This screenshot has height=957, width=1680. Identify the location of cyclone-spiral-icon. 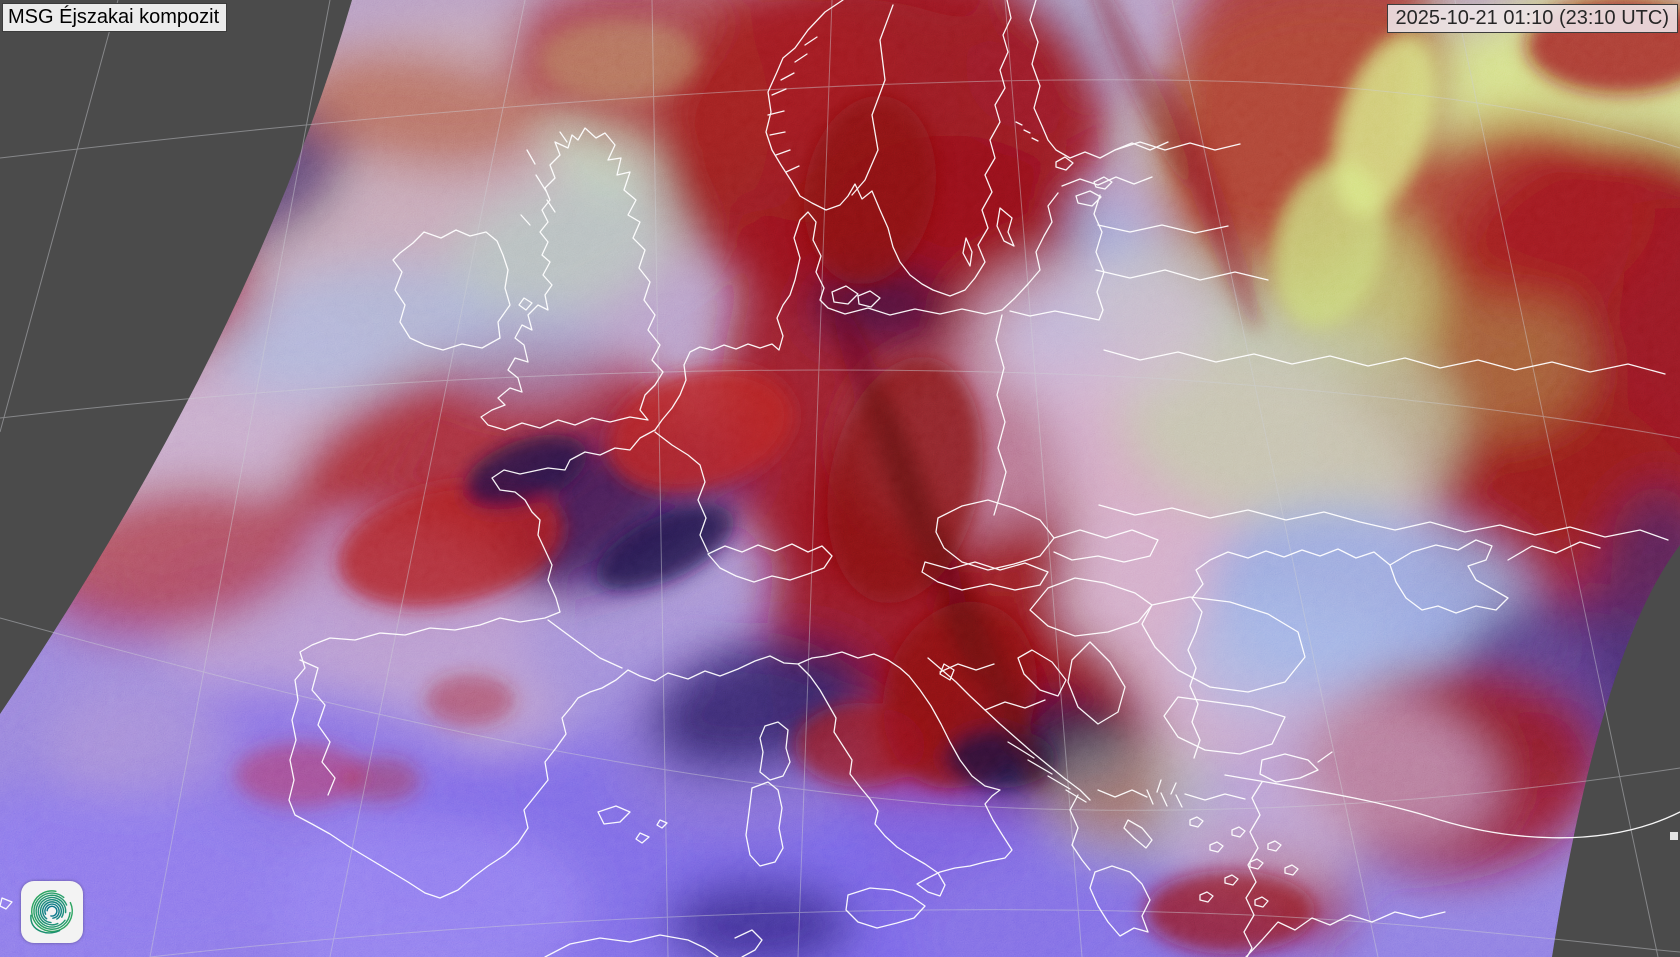
(51, 912).